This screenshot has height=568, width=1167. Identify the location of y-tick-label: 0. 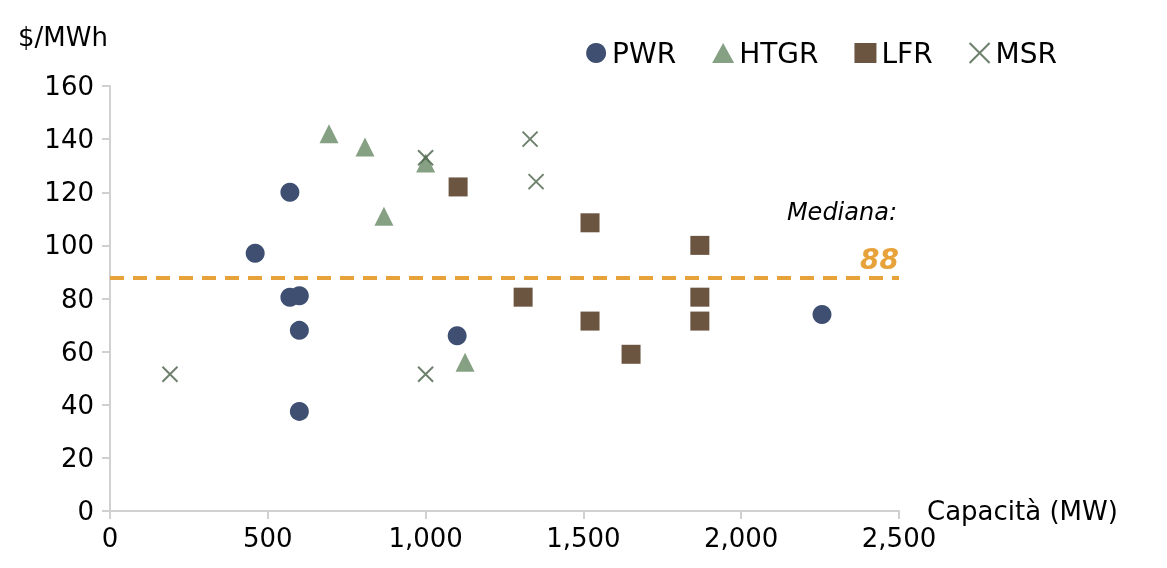
(85, 511).